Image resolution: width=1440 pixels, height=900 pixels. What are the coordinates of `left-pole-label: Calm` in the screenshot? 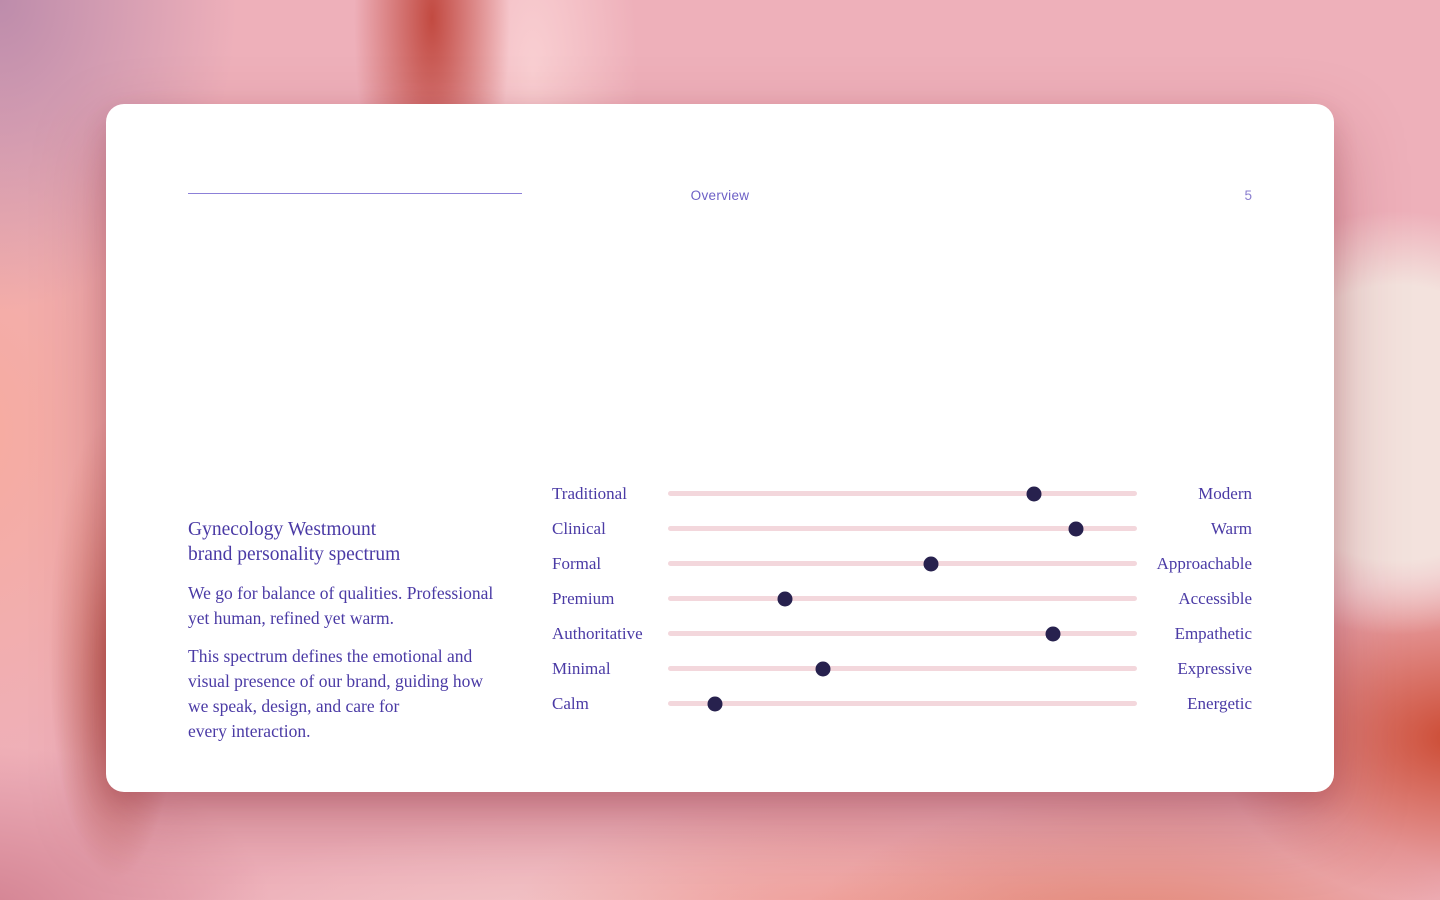 It's located at (570, 703).